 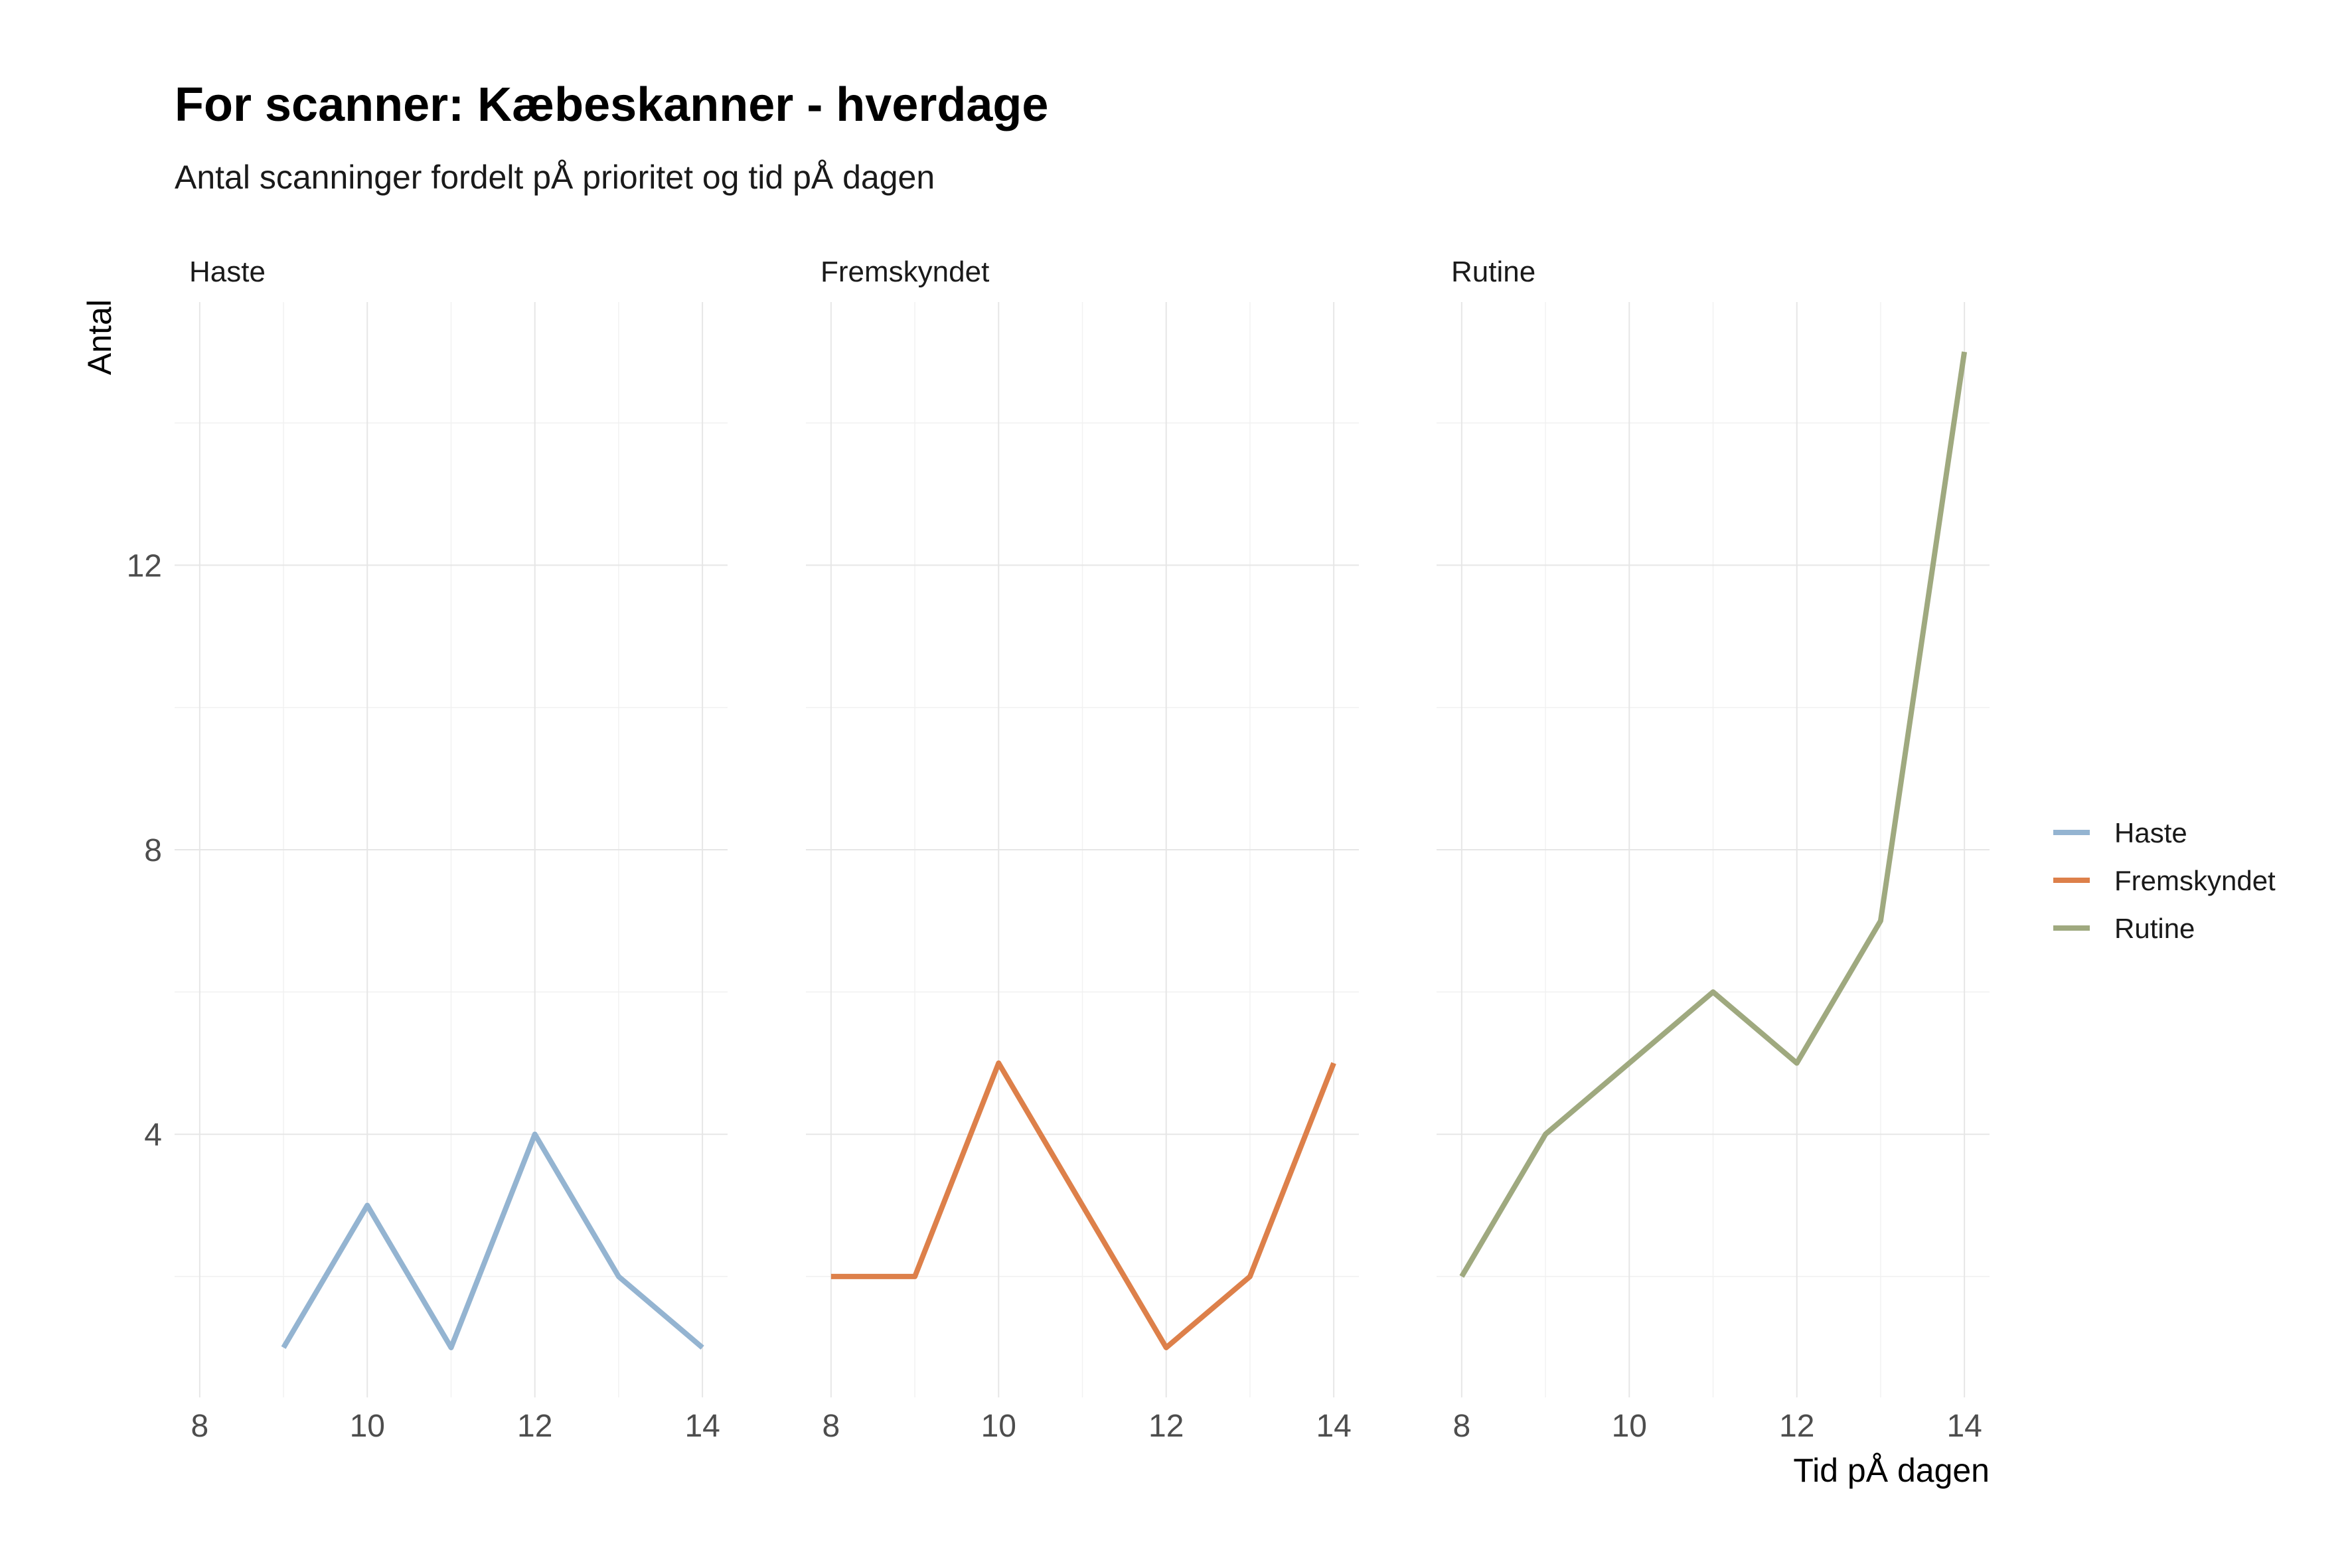 I want to click on chart-title: For scanner: Kæbeskanner - hverdage, so click(x=611, y=104).